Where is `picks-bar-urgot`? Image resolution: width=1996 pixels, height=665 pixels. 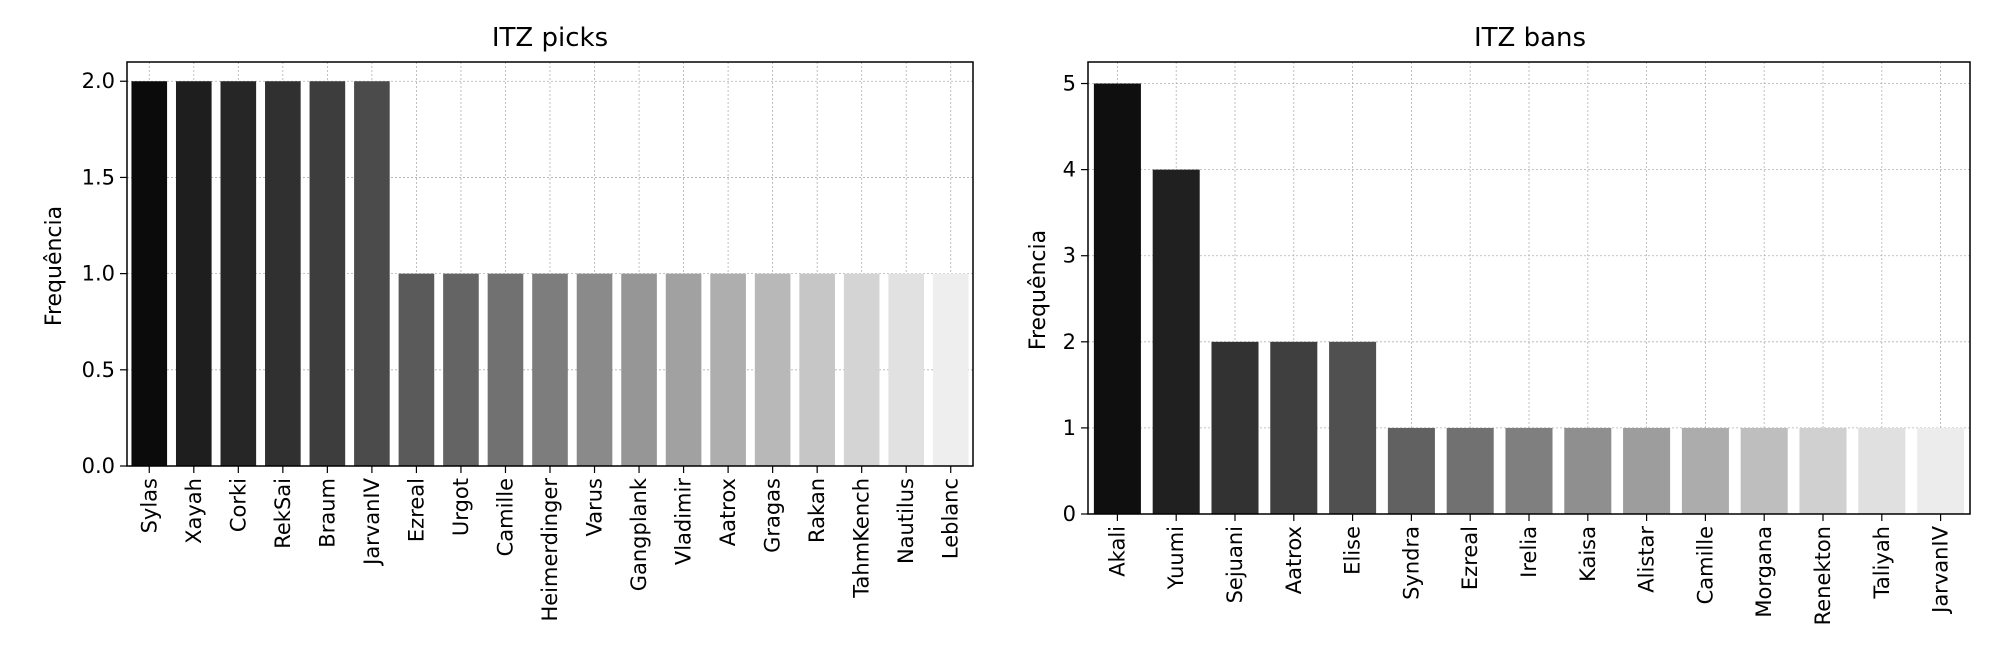
picks-bar-urgot is located at coordinates (461, 369).